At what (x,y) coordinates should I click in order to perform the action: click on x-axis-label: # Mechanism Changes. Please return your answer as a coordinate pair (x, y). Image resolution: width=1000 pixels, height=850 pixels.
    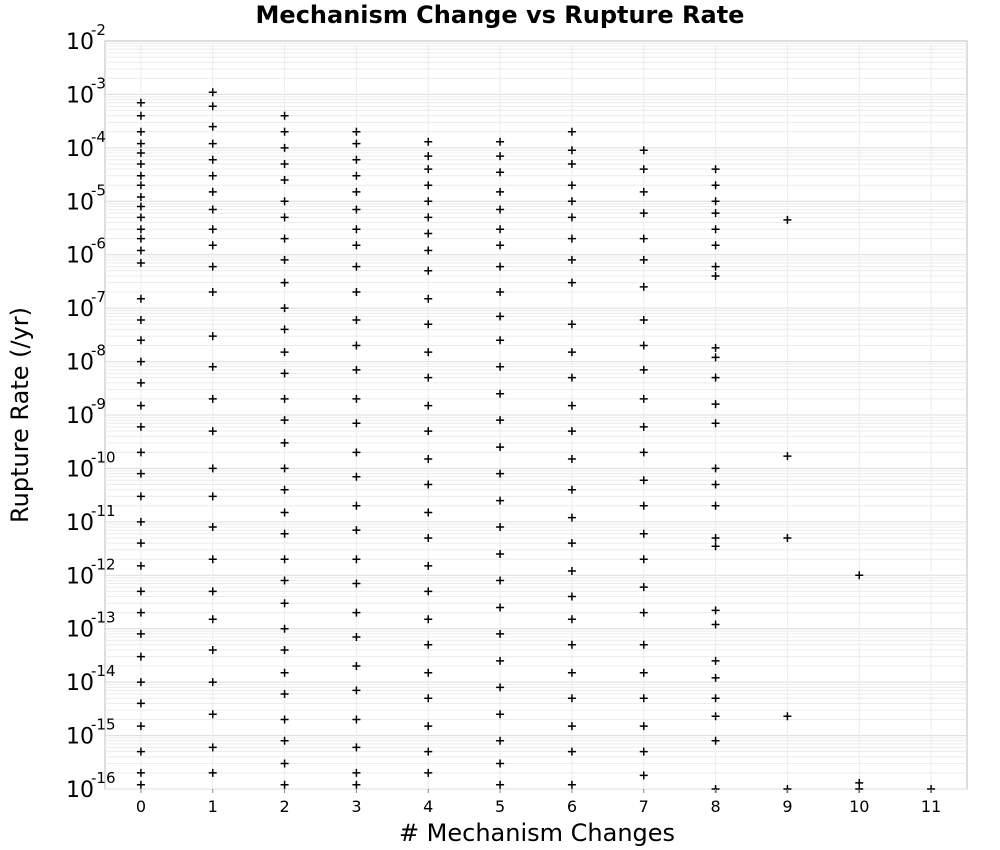
    Looking at the image, I should click on (537, 833).